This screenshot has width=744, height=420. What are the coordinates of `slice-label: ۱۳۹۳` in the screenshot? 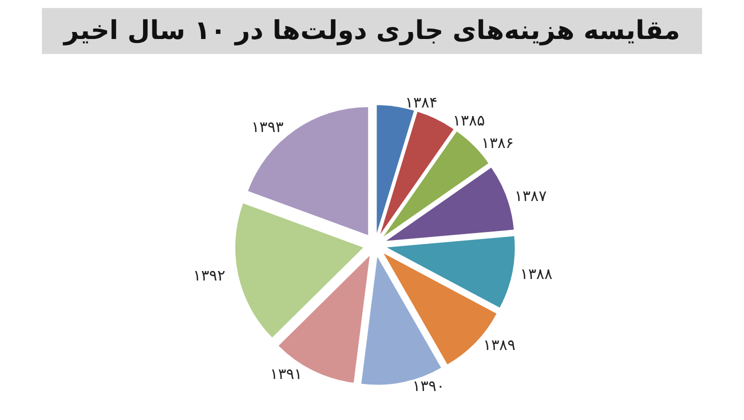 It's located at (267, 127).